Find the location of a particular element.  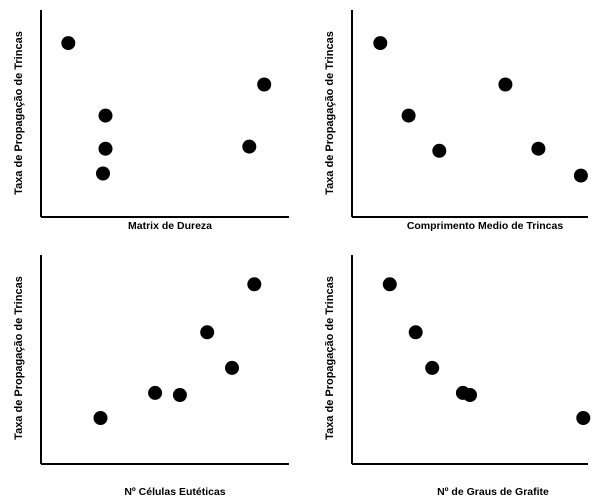

x-axis-label: Matrix de Dureza is located at coordinates (170, 226).